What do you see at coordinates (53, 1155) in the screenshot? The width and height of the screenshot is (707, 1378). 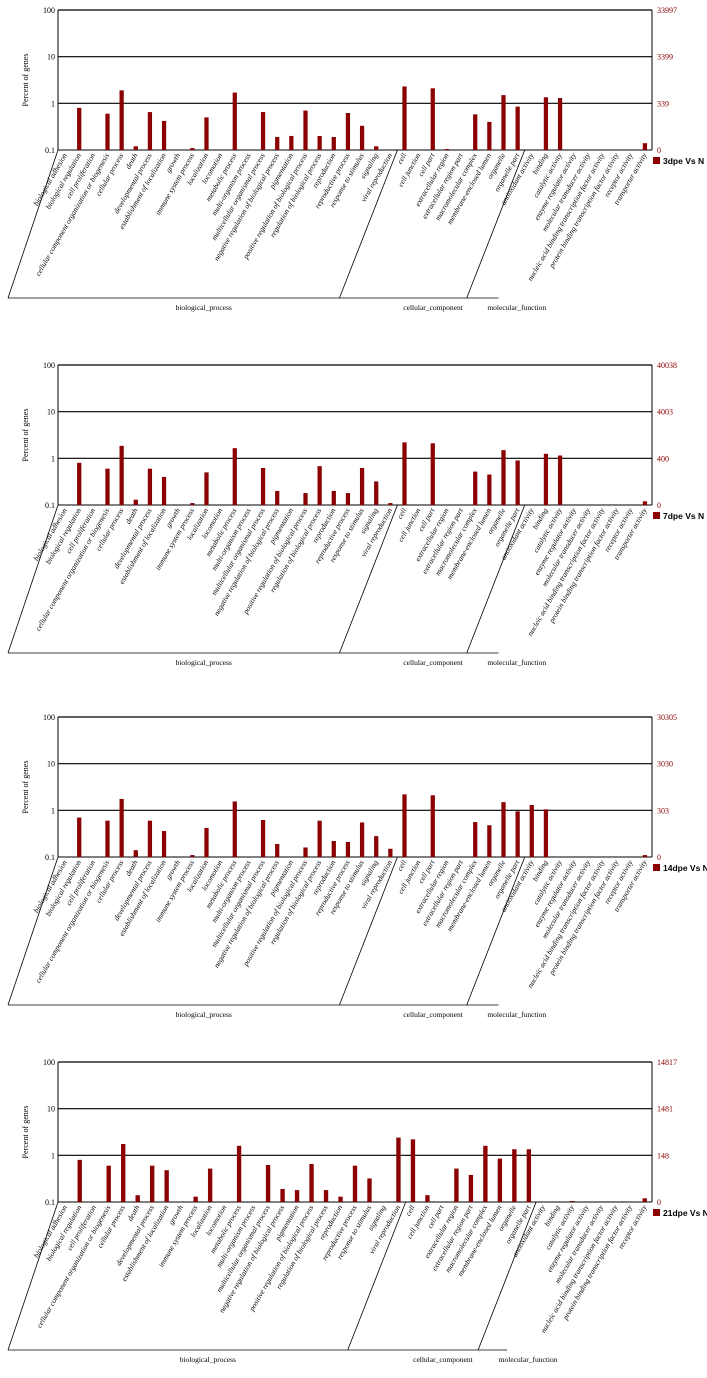 I see `left-tick-label: 1` at bounding box center [53, 1155].